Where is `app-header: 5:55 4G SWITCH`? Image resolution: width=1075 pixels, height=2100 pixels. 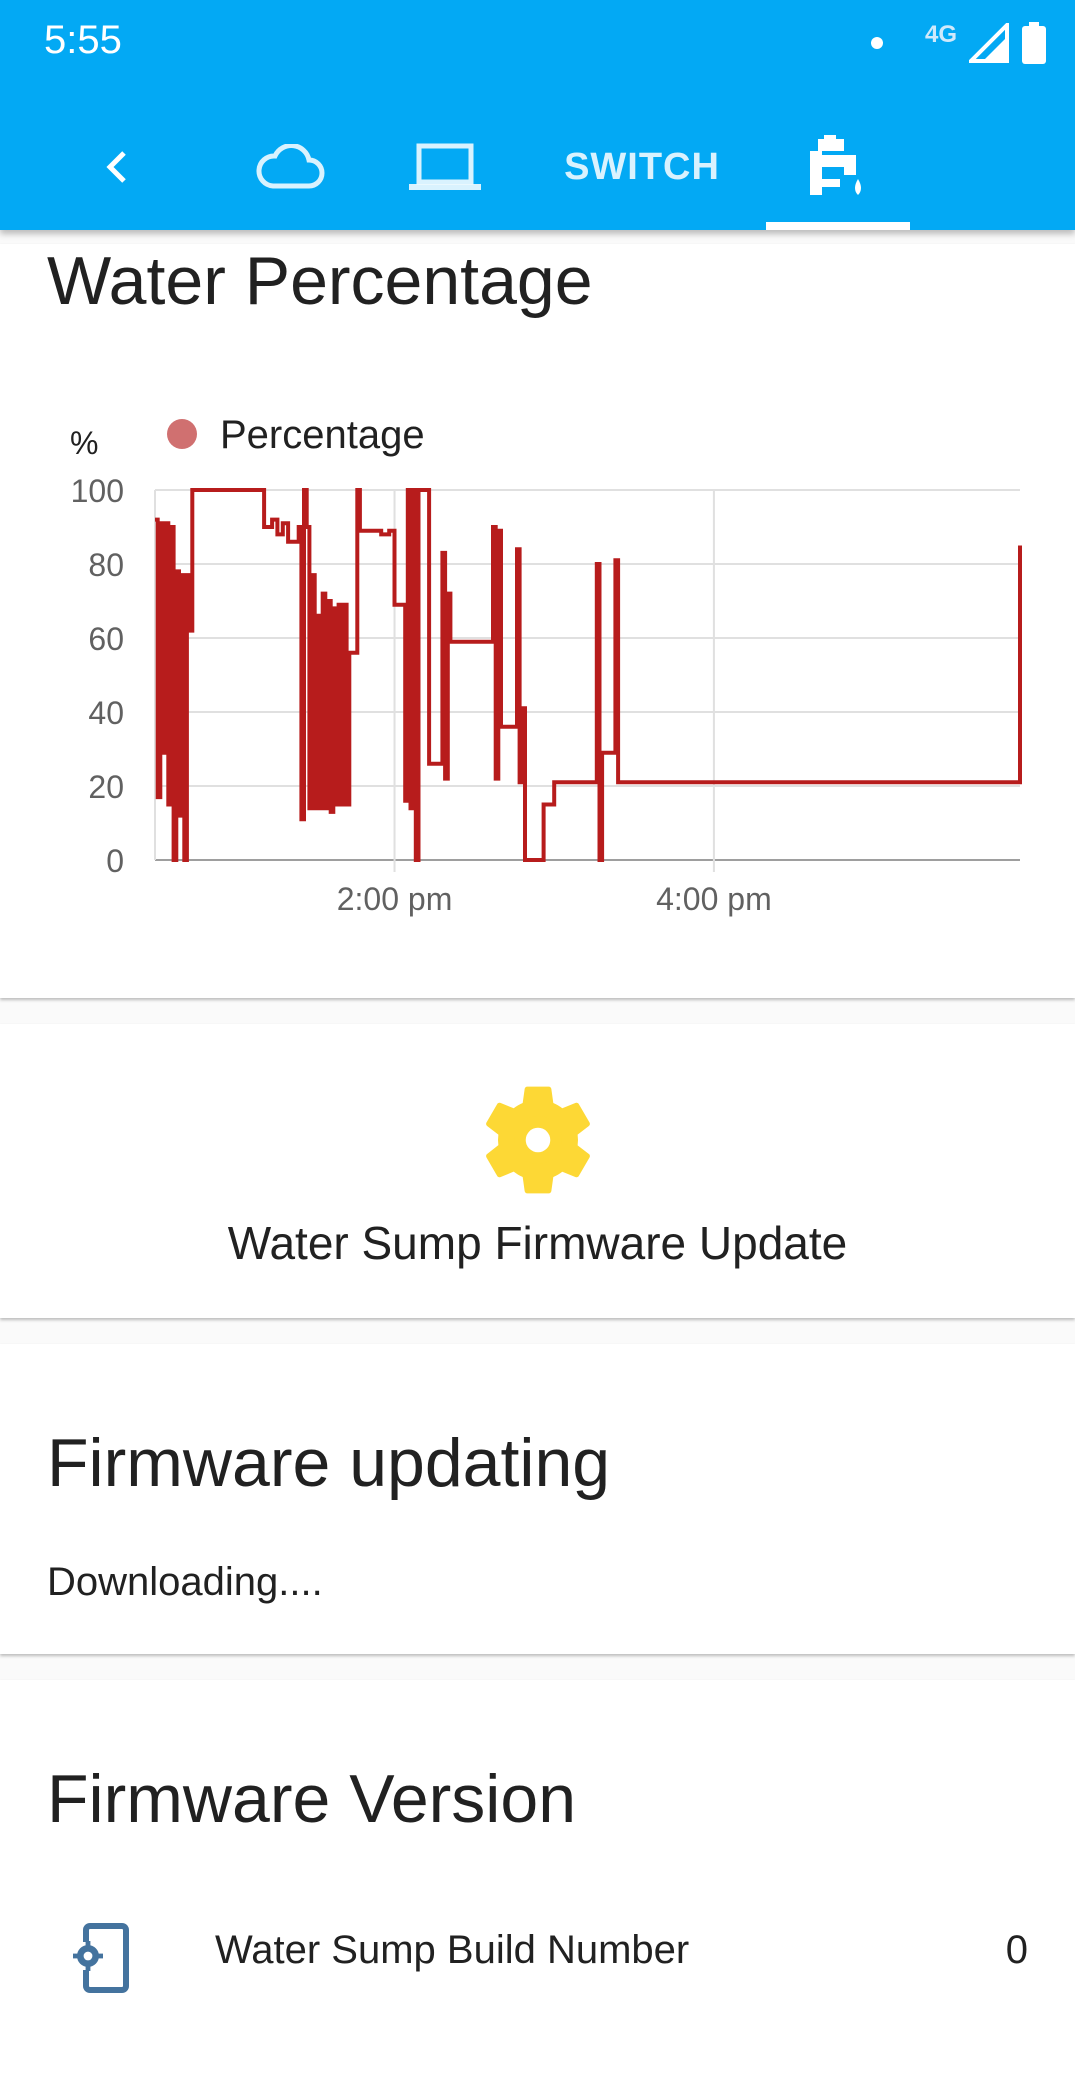 app-header: 5:55 4G SWITCH is located at coordinates (537, 115).